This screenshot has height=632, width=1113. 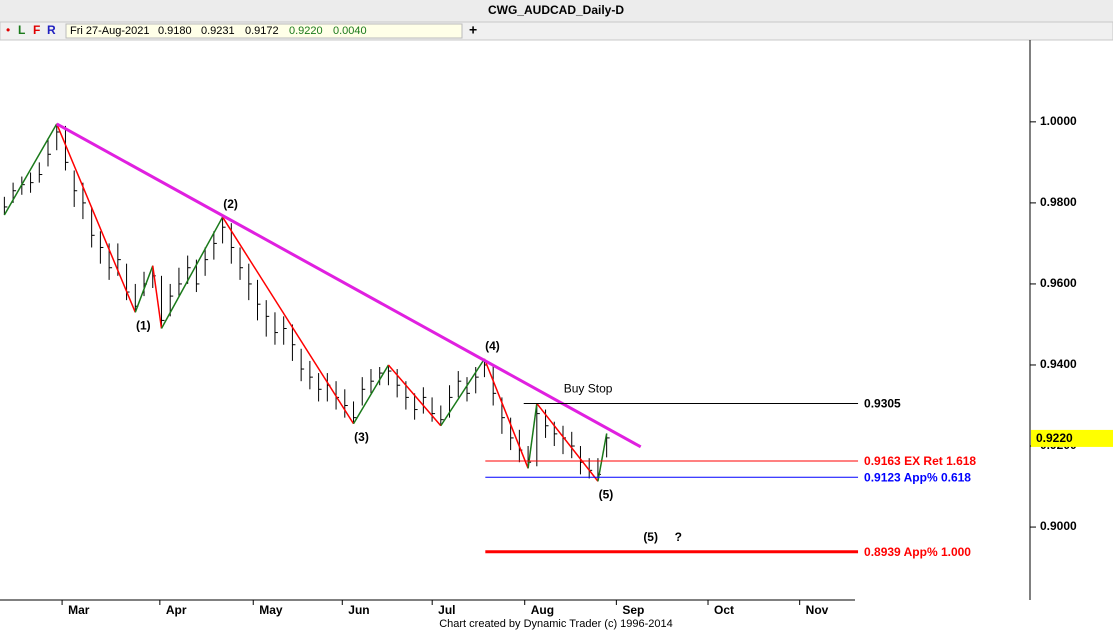 I want to click on y-tick-label: 0.9400, so click(x=1058, y=364).